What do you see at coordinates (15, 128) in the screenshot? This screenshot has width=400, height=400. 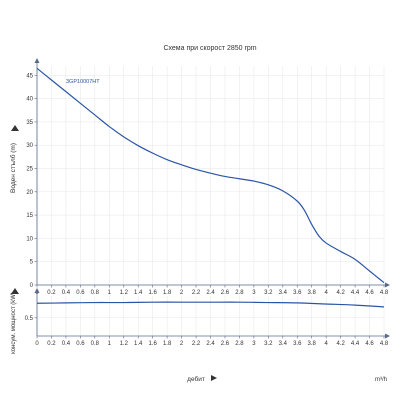 I see `head-axis-label-arrow-icon` at bounding box center [15, 128].